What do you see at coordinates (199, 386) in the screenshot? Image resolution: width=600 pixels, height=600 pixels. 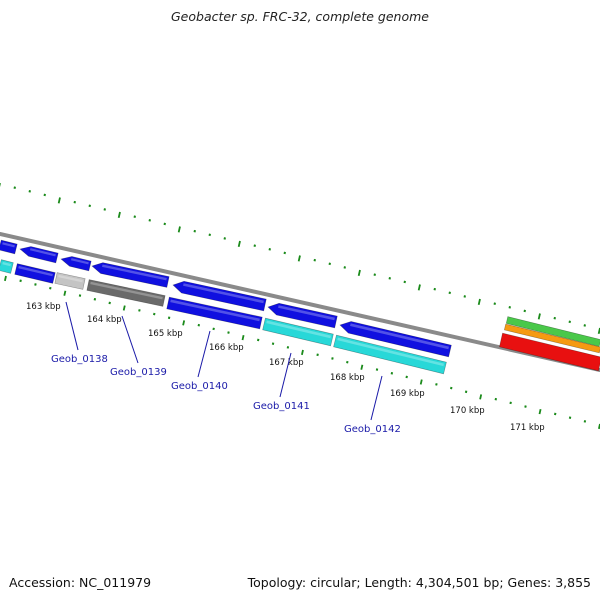 I see `gene-label-text: Geob_0140` at bounding box center [199, 386].